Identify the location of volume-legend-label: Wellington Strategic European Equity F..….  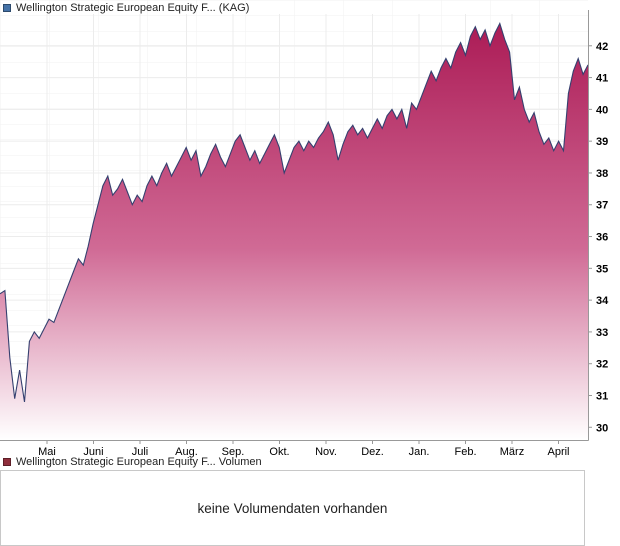
(139, 462).